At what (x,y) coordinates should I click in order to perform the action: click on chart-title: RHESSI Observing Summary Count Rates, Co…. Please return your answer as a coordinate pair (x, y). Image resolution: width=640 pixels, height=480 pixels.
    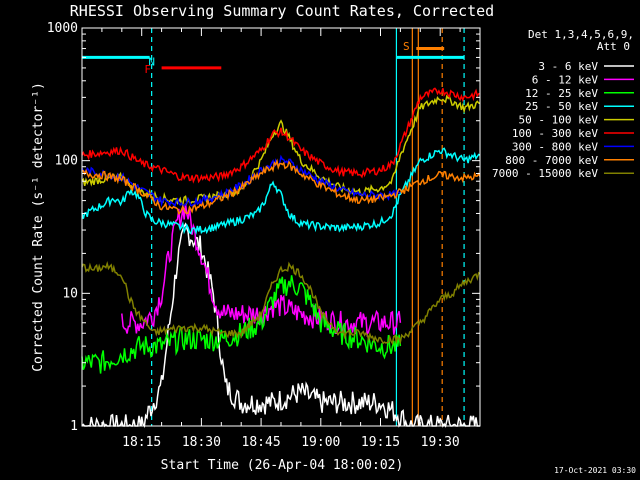
    Looking at the image, I should click on (282, 11).